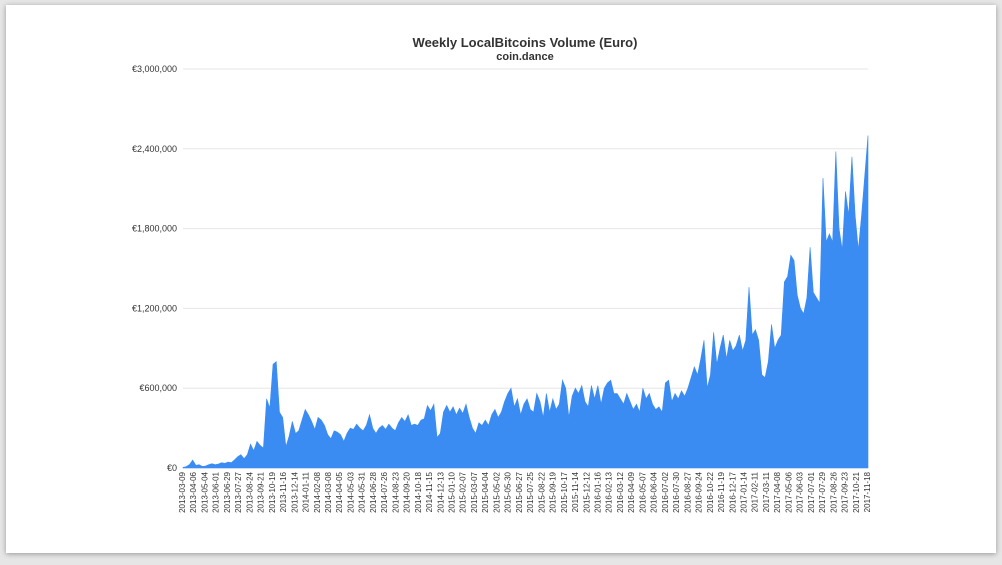  I want to click on x-tick-label: 2016-12-17, so click(732, 491).